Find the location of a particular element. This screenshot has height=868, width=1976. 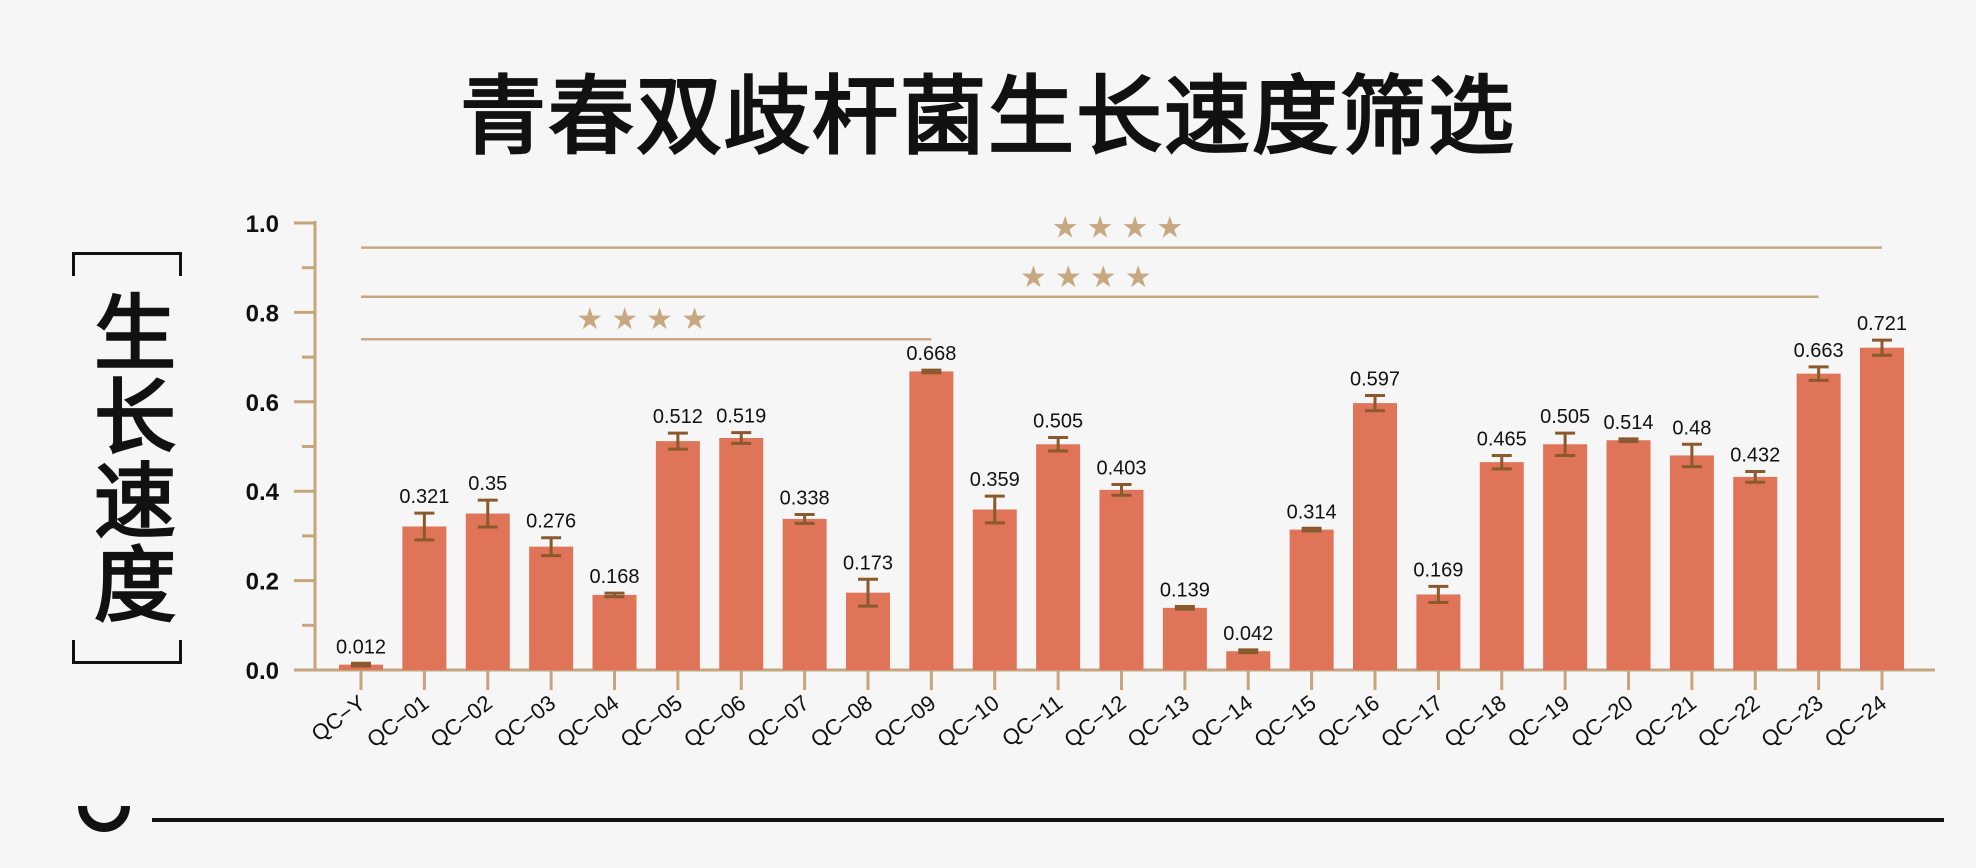

x-tick-label: QC−02 is located at coordinates (461, 721).